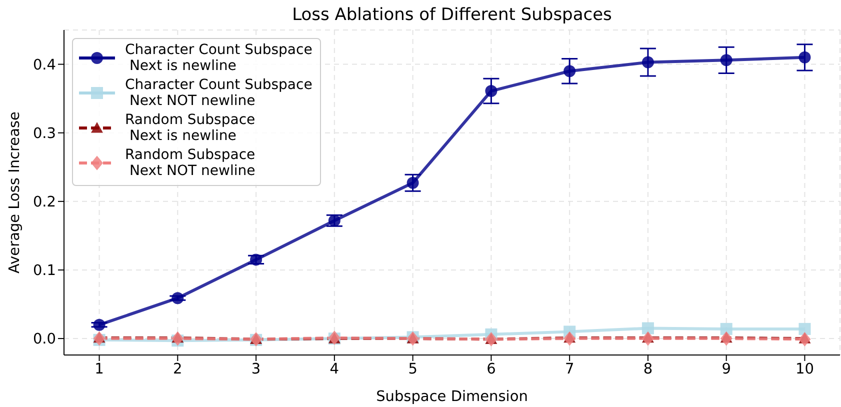 The image size is (841, 407). What do you see at coordinates (15, 192) in the screenshot?
I see `y-axis-title: Average Loss Increase` at bounding box center [15, 192].